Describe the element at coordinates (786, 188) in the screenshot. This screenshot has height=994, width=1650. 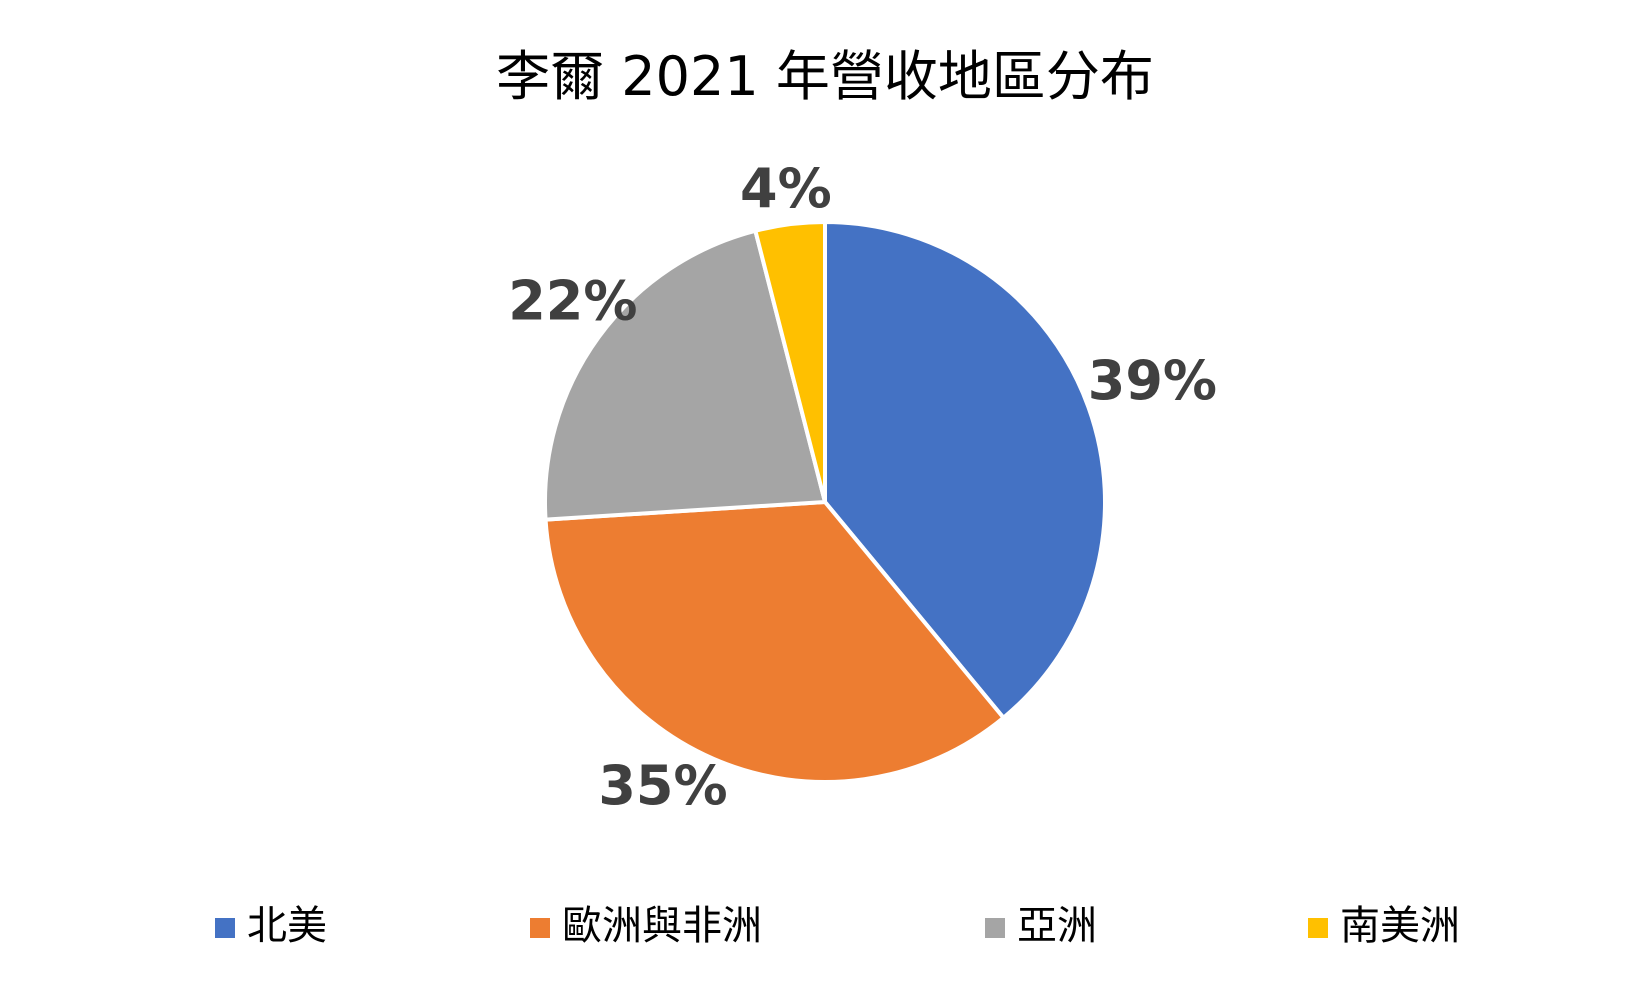
I see `data-label-4: 4%` at that location.